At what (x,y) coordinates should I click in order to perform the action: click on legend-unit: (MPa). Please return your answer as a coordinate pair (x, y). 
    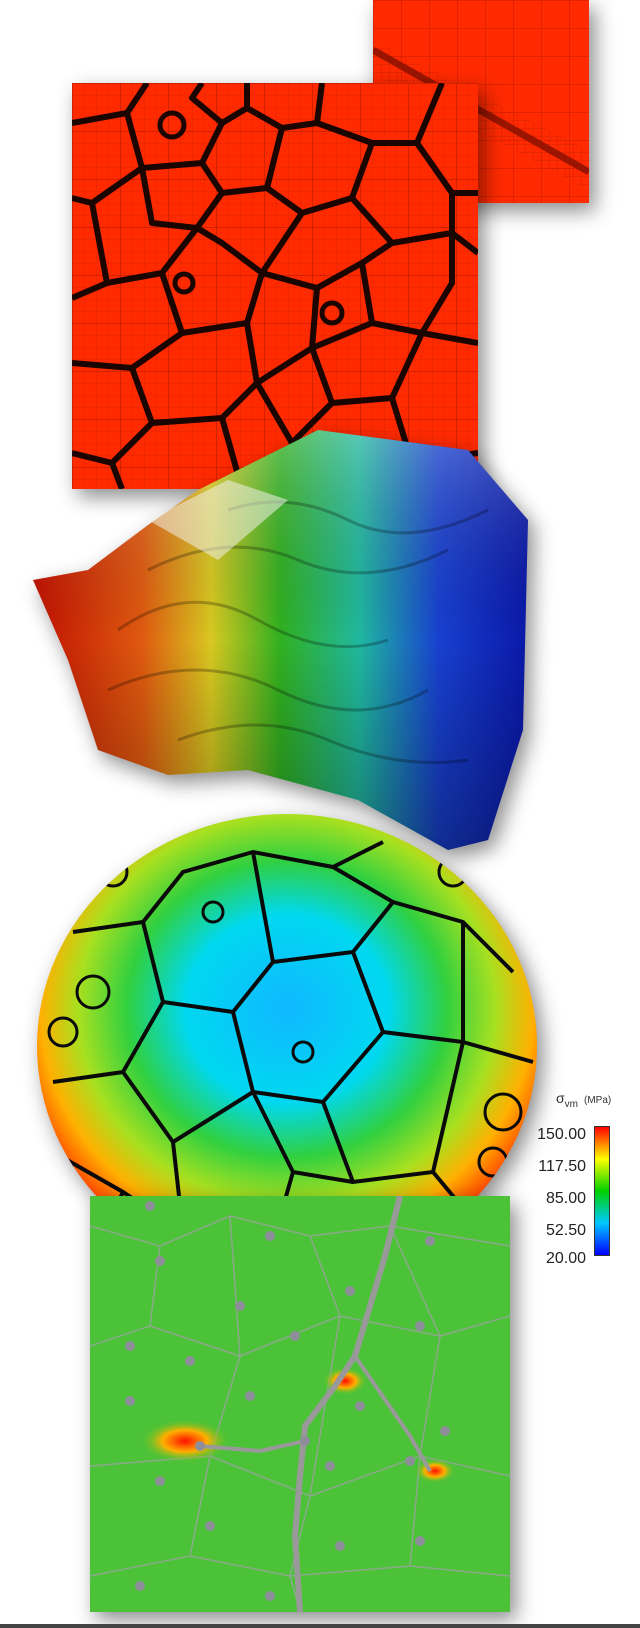
    Looking at the image, I should click on (597, 1100).